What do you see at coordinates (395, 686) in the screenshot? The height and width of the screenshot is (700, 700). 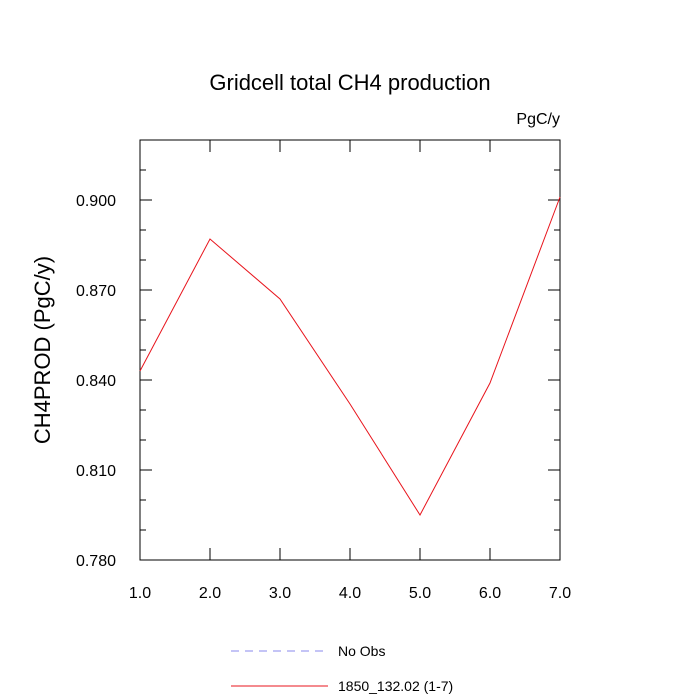 I see `legend-label: 1850_132.02 (1-7)` at bounding box center [395, 686].